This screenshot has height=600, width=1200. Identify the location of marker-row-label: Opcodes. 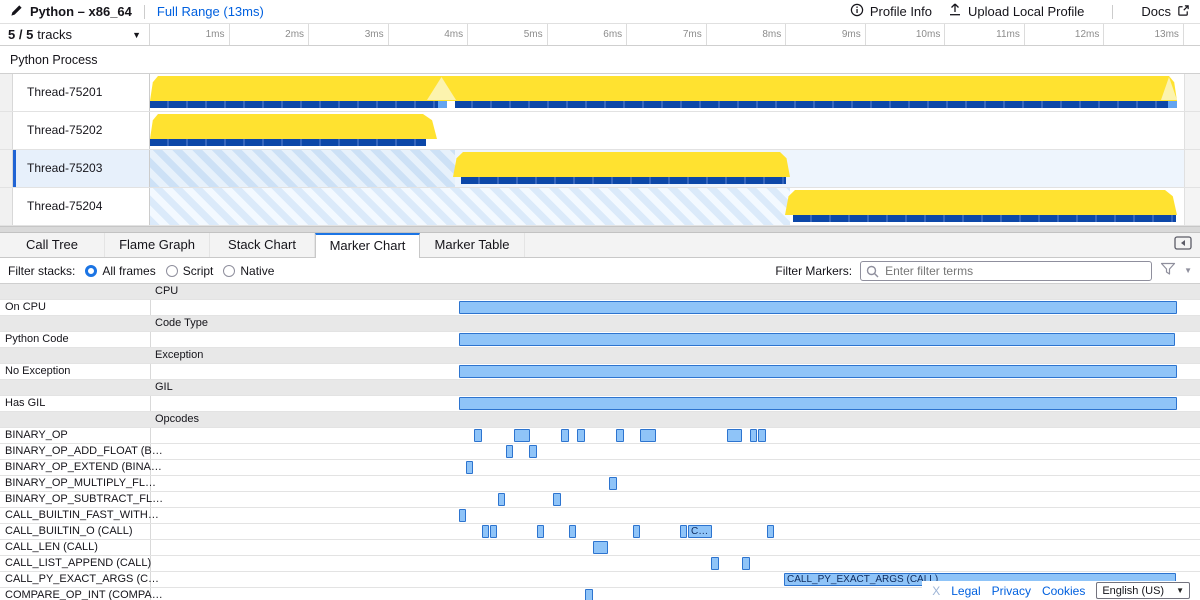
(177, 419).